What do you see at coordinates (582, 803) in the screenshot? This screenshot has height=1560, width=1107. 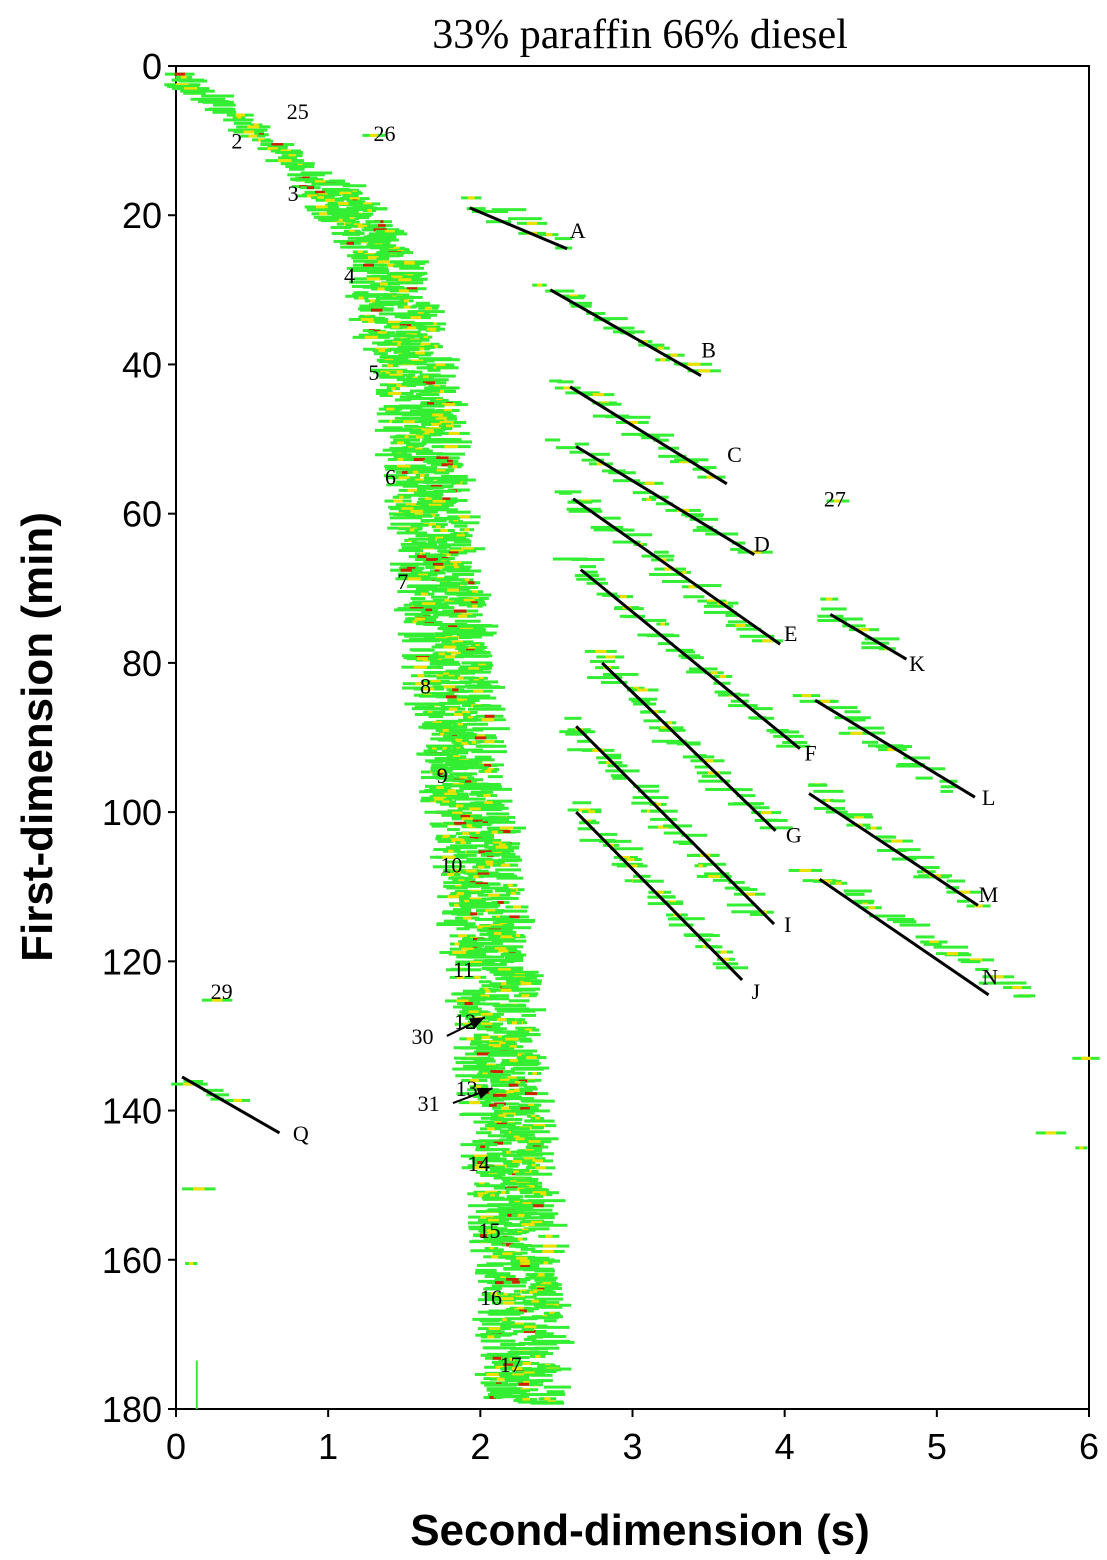 I see `band-J-blob` at bounding box center [582, 803].